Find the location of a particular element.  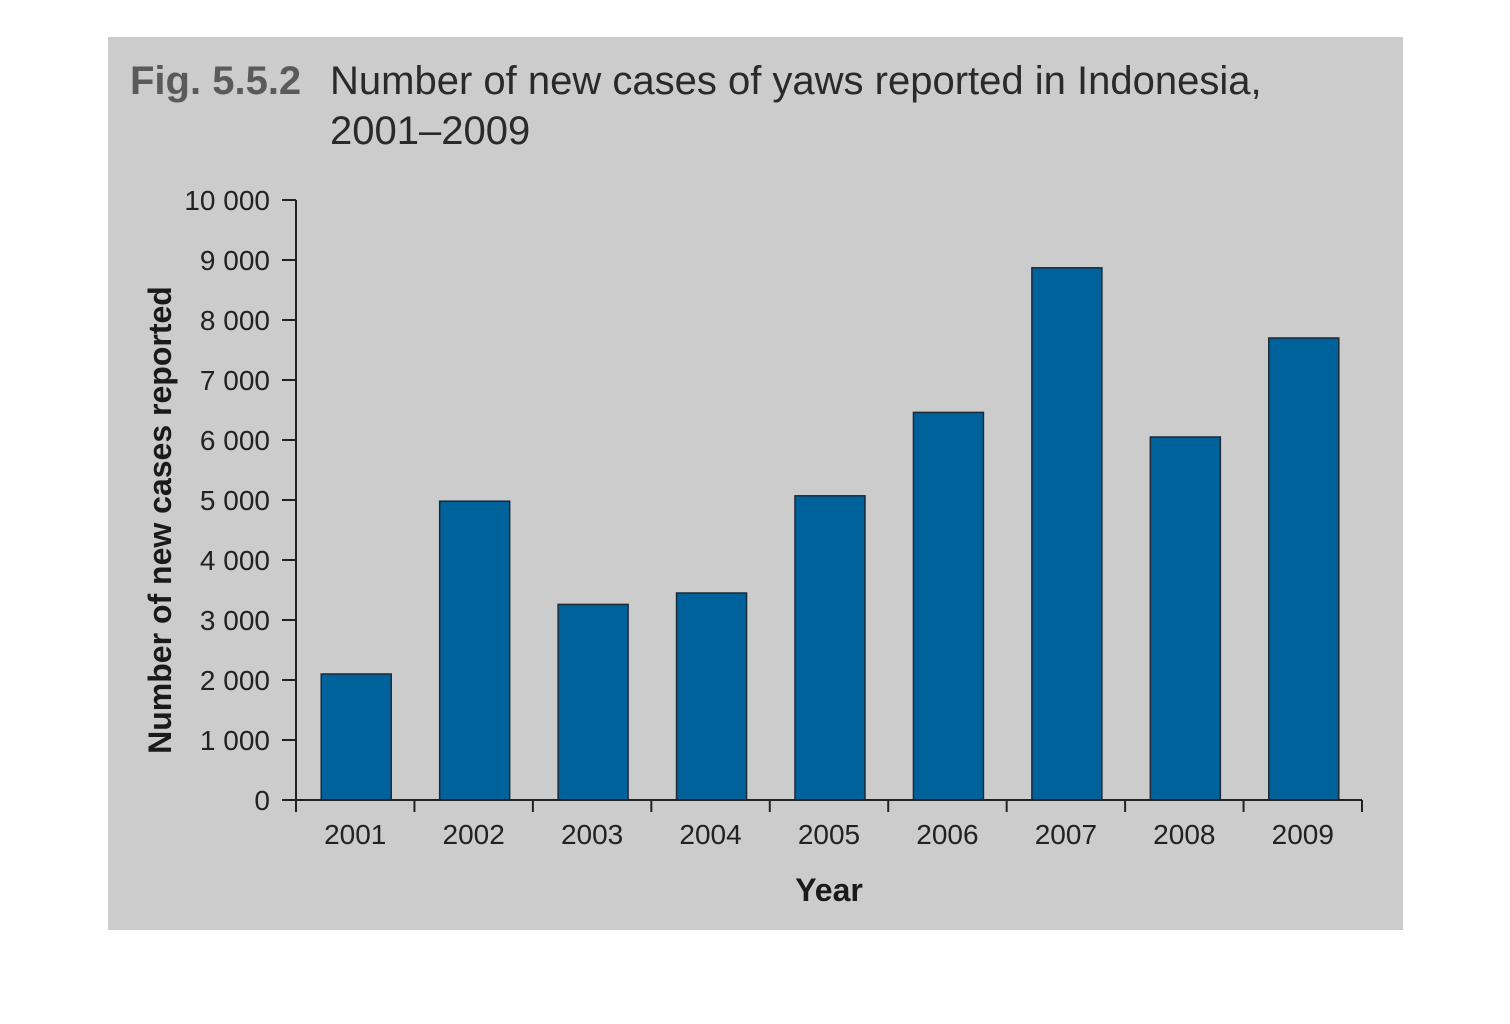

y-tick-label: 1 000 is located at coordinates (235, 740).